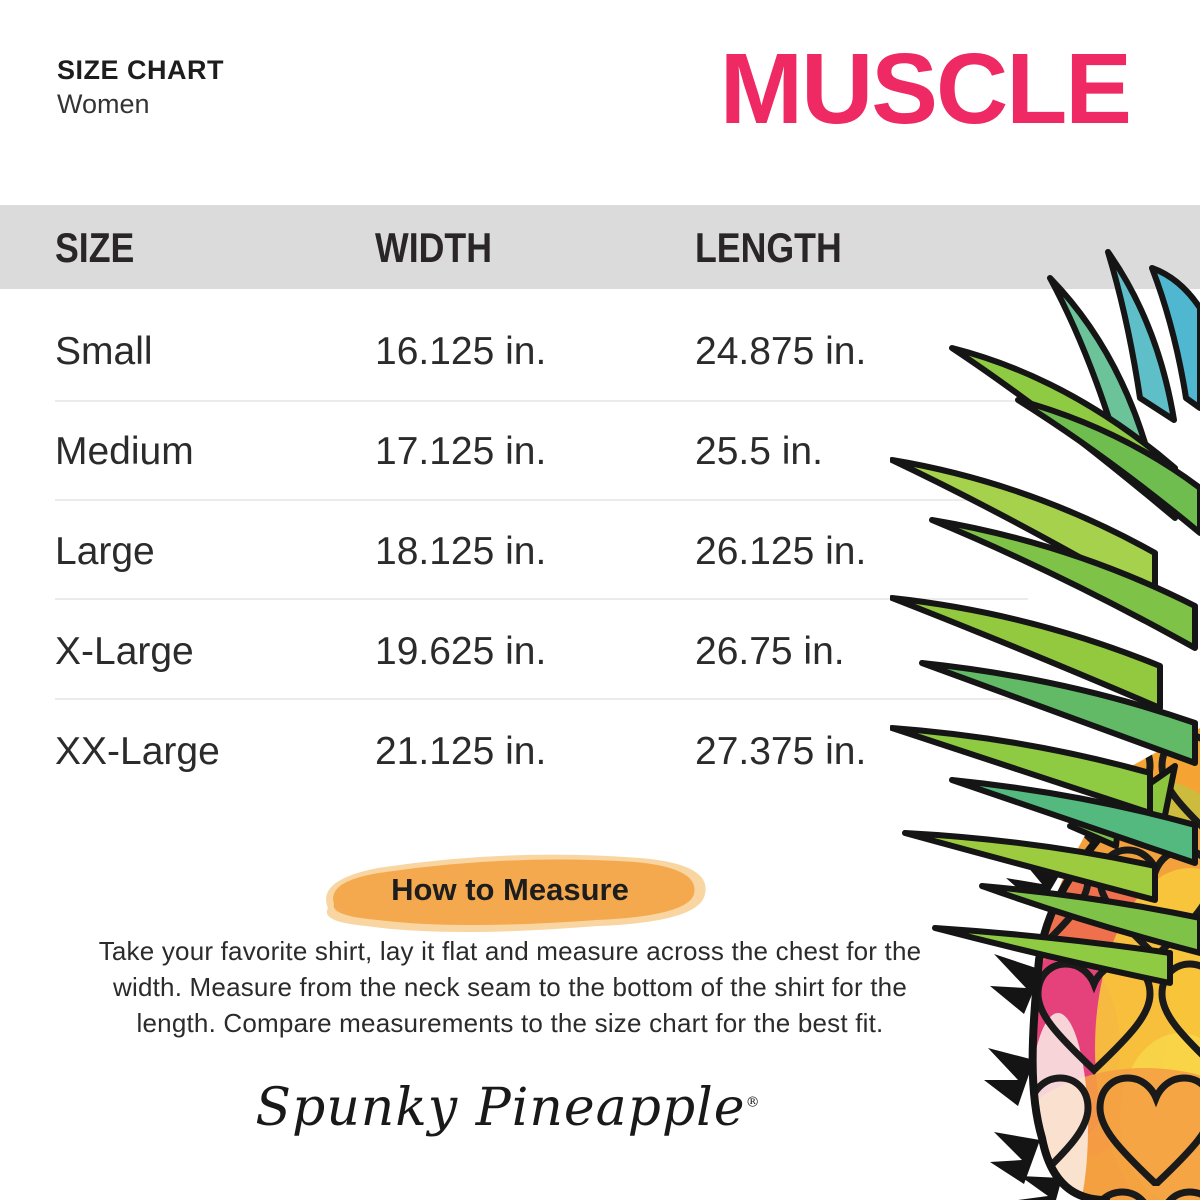 This screenshot has height=1200, width=1200. What do you see at coordinates (104, 351) in the screenshot?
I see `size-cell: Small` at bounding box center [104, 351].